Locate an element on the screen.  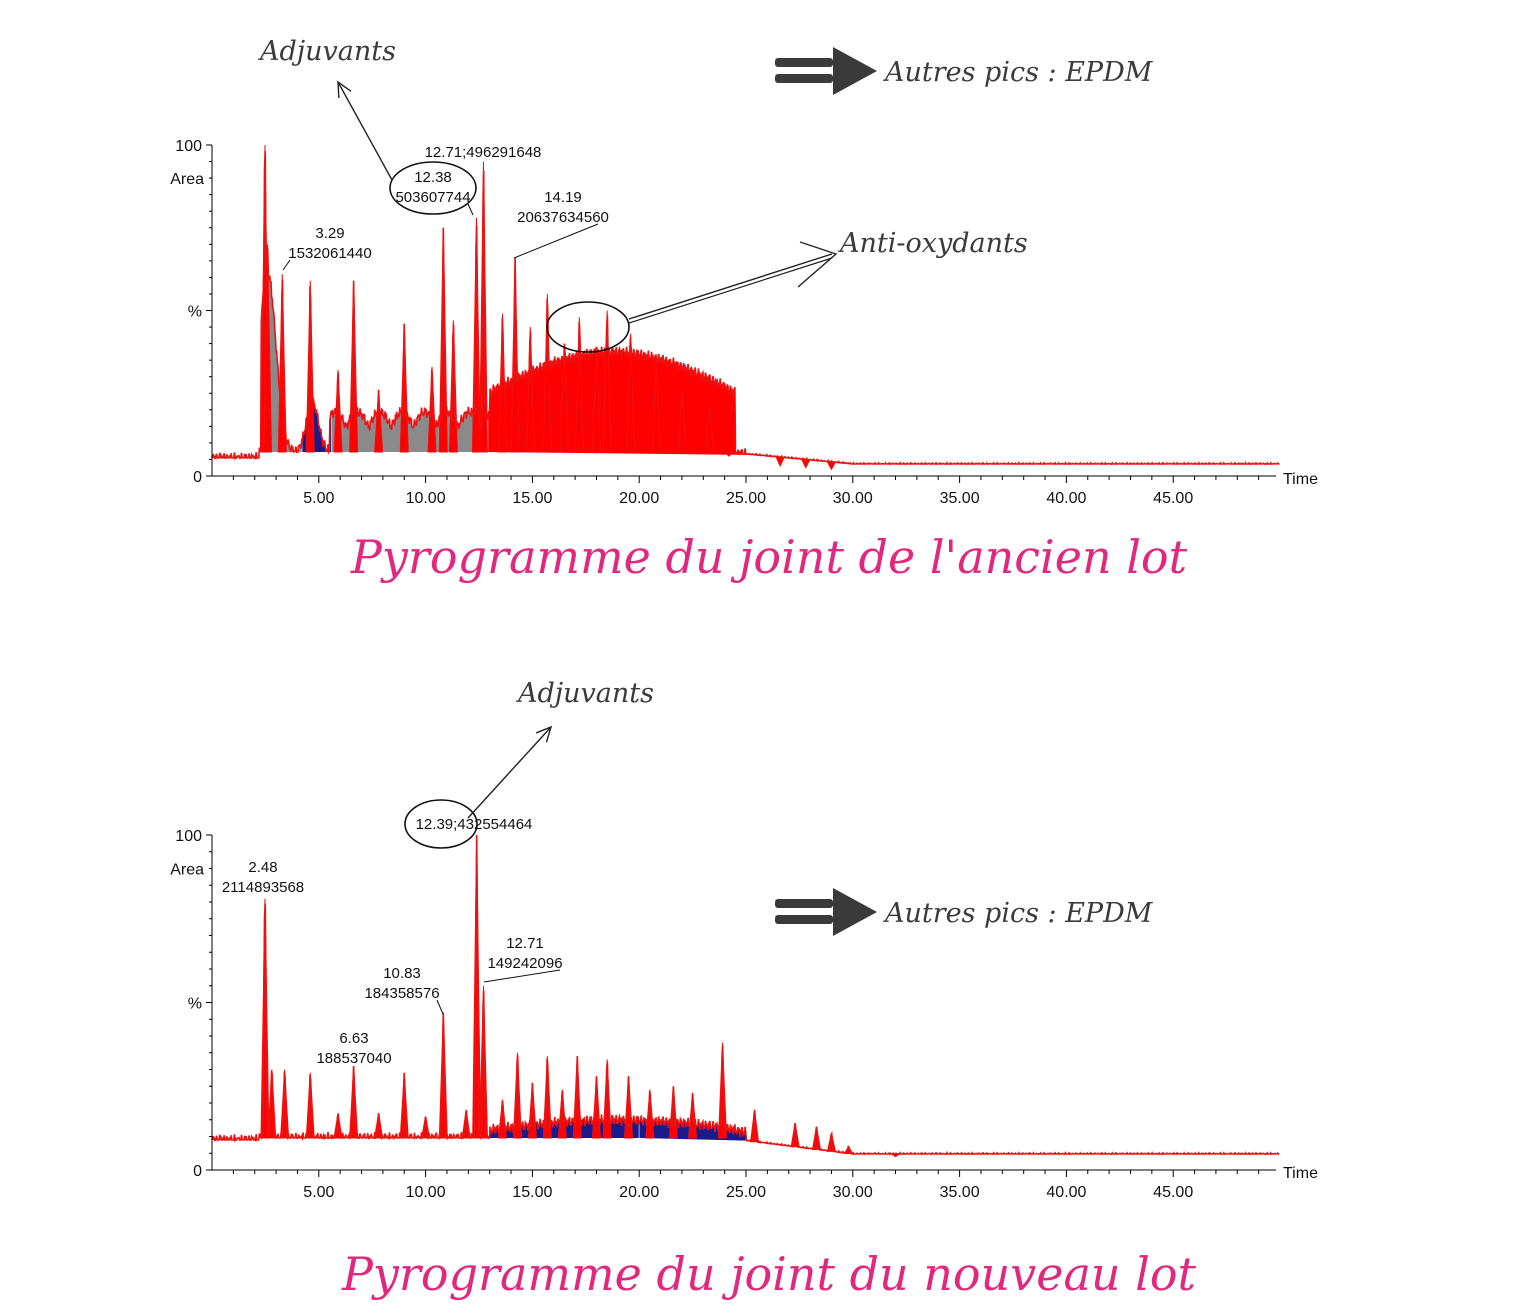
peak-label-area: 2114893568 is located at coordinates (263, 887).